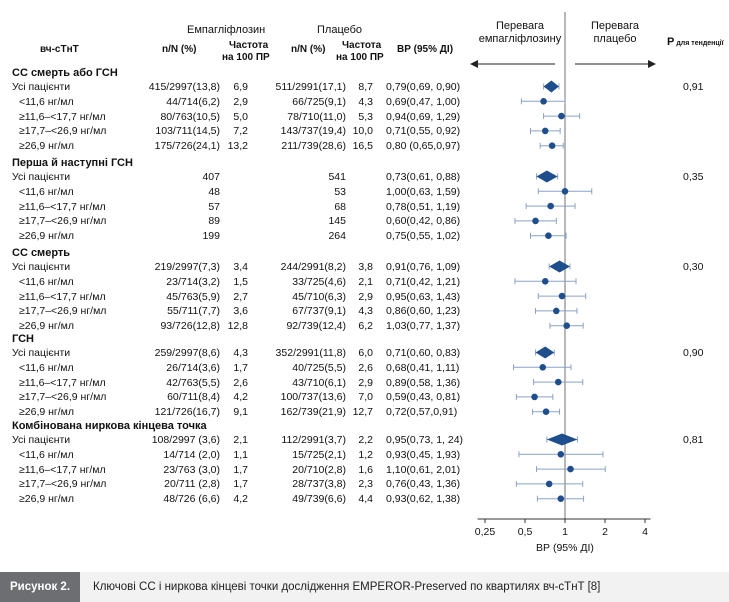  What do you see at coordinates (240, 116) in the screenshot?
I see `empa-rate-cell: 5,0` at bounding box center [240, 116].